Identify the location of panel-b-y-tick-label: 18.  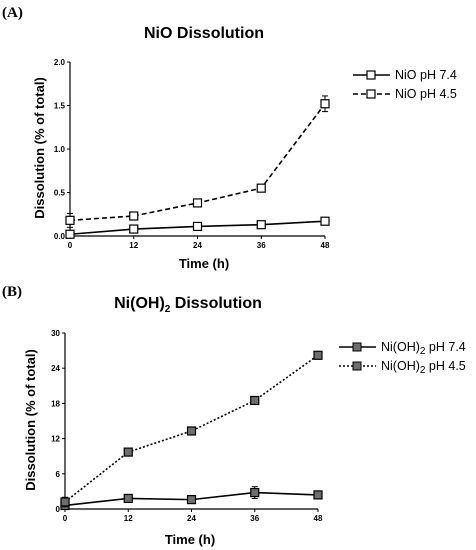
(55, 403).